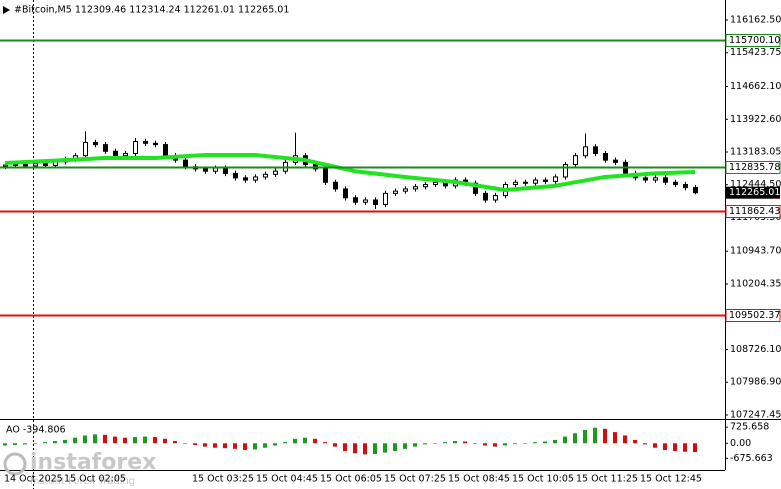 The width and height of the screenshot is (781, 489). I want to click on logo: instaforex Instant Forex Trading, so click(79, 468).